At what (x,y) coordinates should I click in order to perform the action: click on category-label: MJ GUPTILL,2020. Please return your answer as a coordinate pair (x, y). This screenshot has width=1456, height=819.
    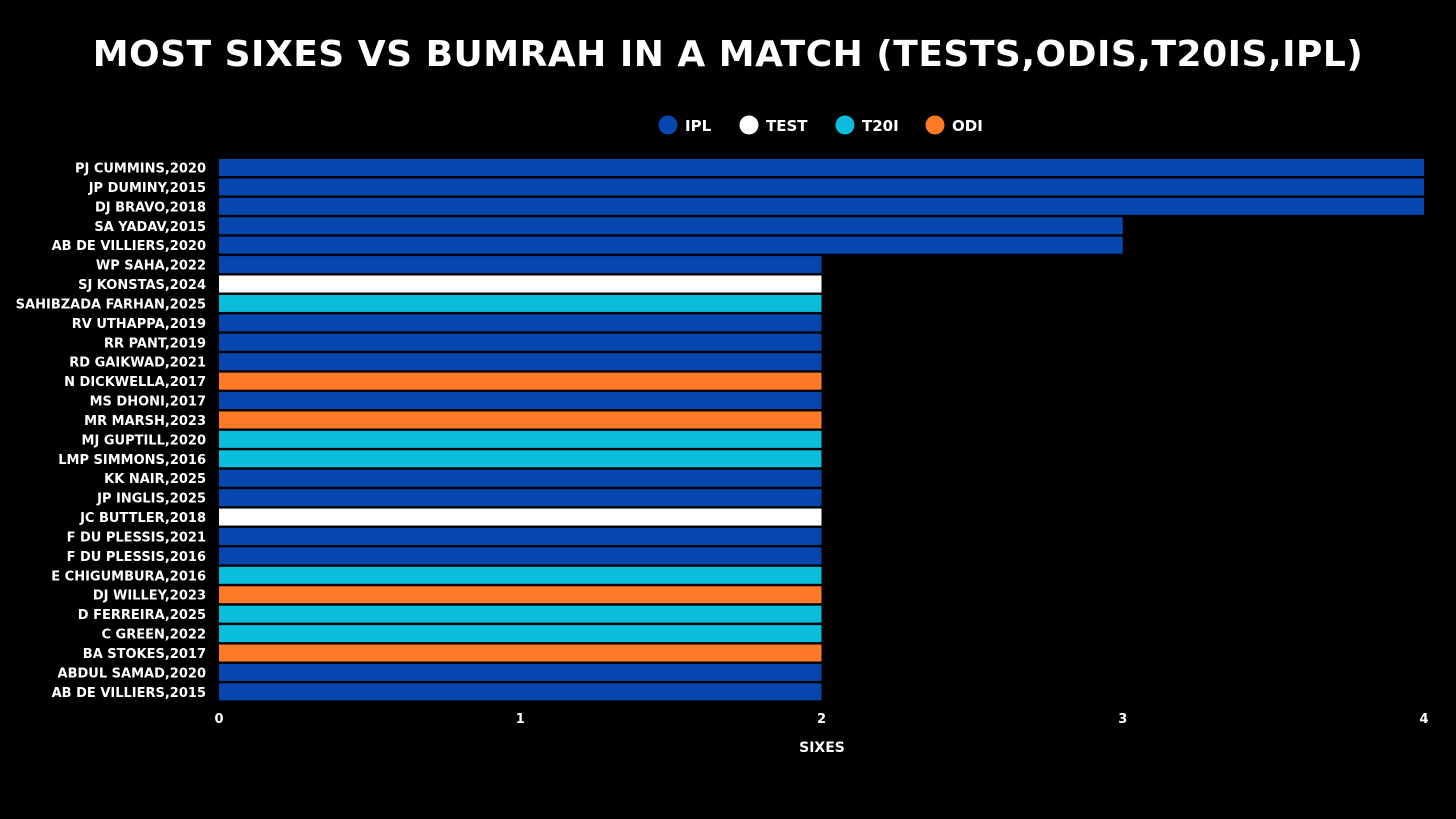
    Looking at the image, I should click on (144, 440).